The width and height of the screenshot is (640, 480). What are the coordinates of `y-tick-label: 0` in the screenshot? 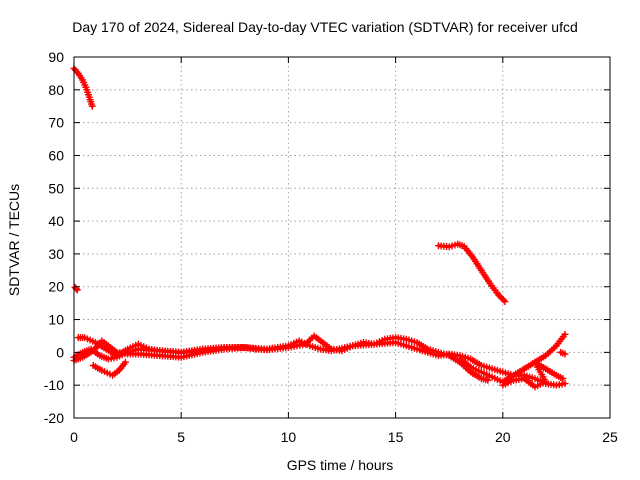 It's located at (60, 352).